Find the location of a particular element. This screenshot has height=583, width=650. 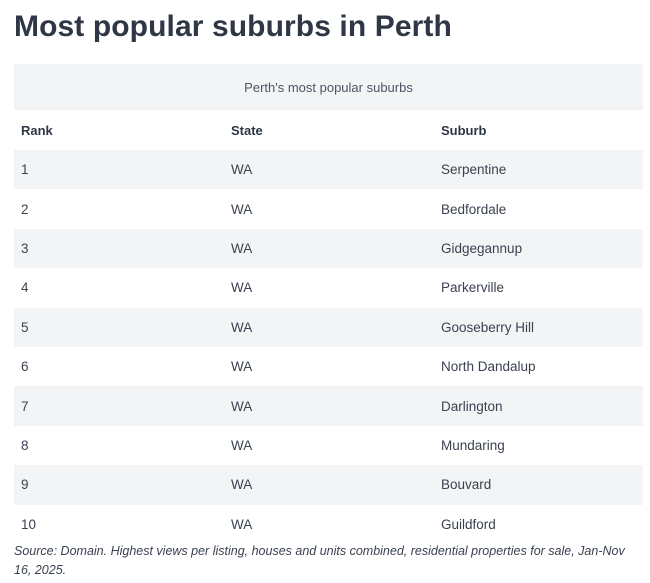

table-row: 3 WA Gidgegannup is located at coordinates (329, 248).